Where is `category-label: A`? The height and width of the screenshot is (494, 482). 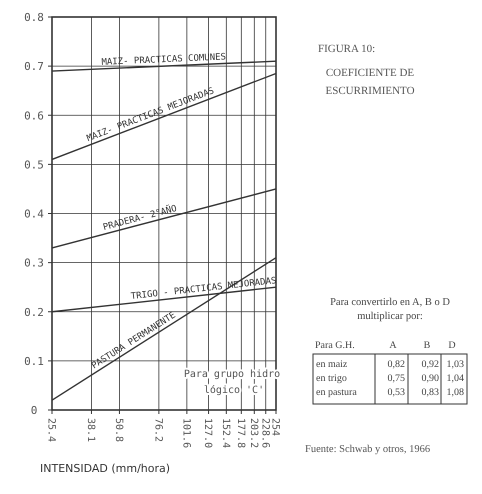 category-label: A is located at coordinates (393, 345).